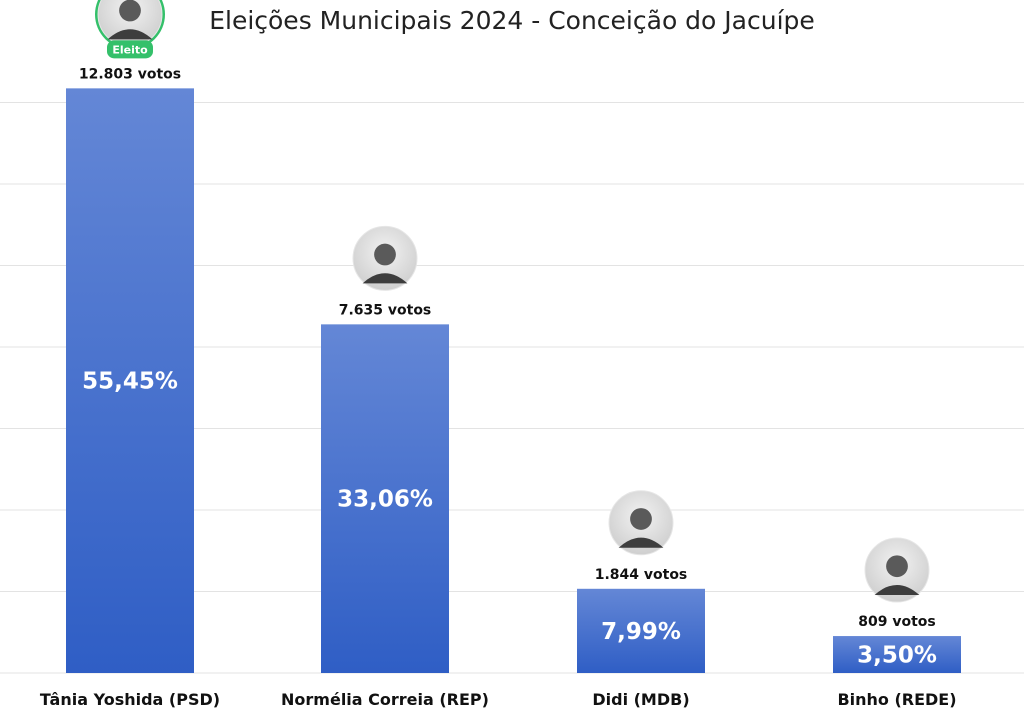 This screenshot has width=1024, height=718. I want to click on category-label: Tânia Yoshida (PSD), so click(130, 699).